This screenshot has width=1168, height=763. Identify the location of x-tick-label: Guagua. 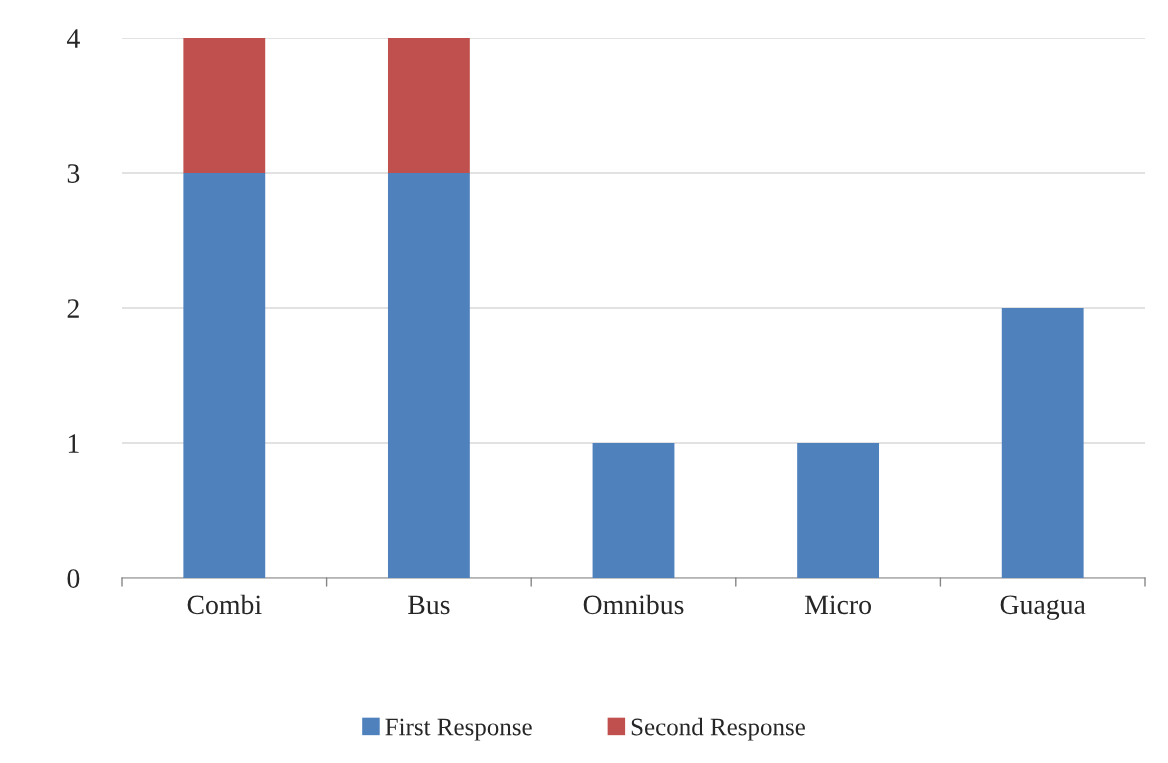
(1043, 607).